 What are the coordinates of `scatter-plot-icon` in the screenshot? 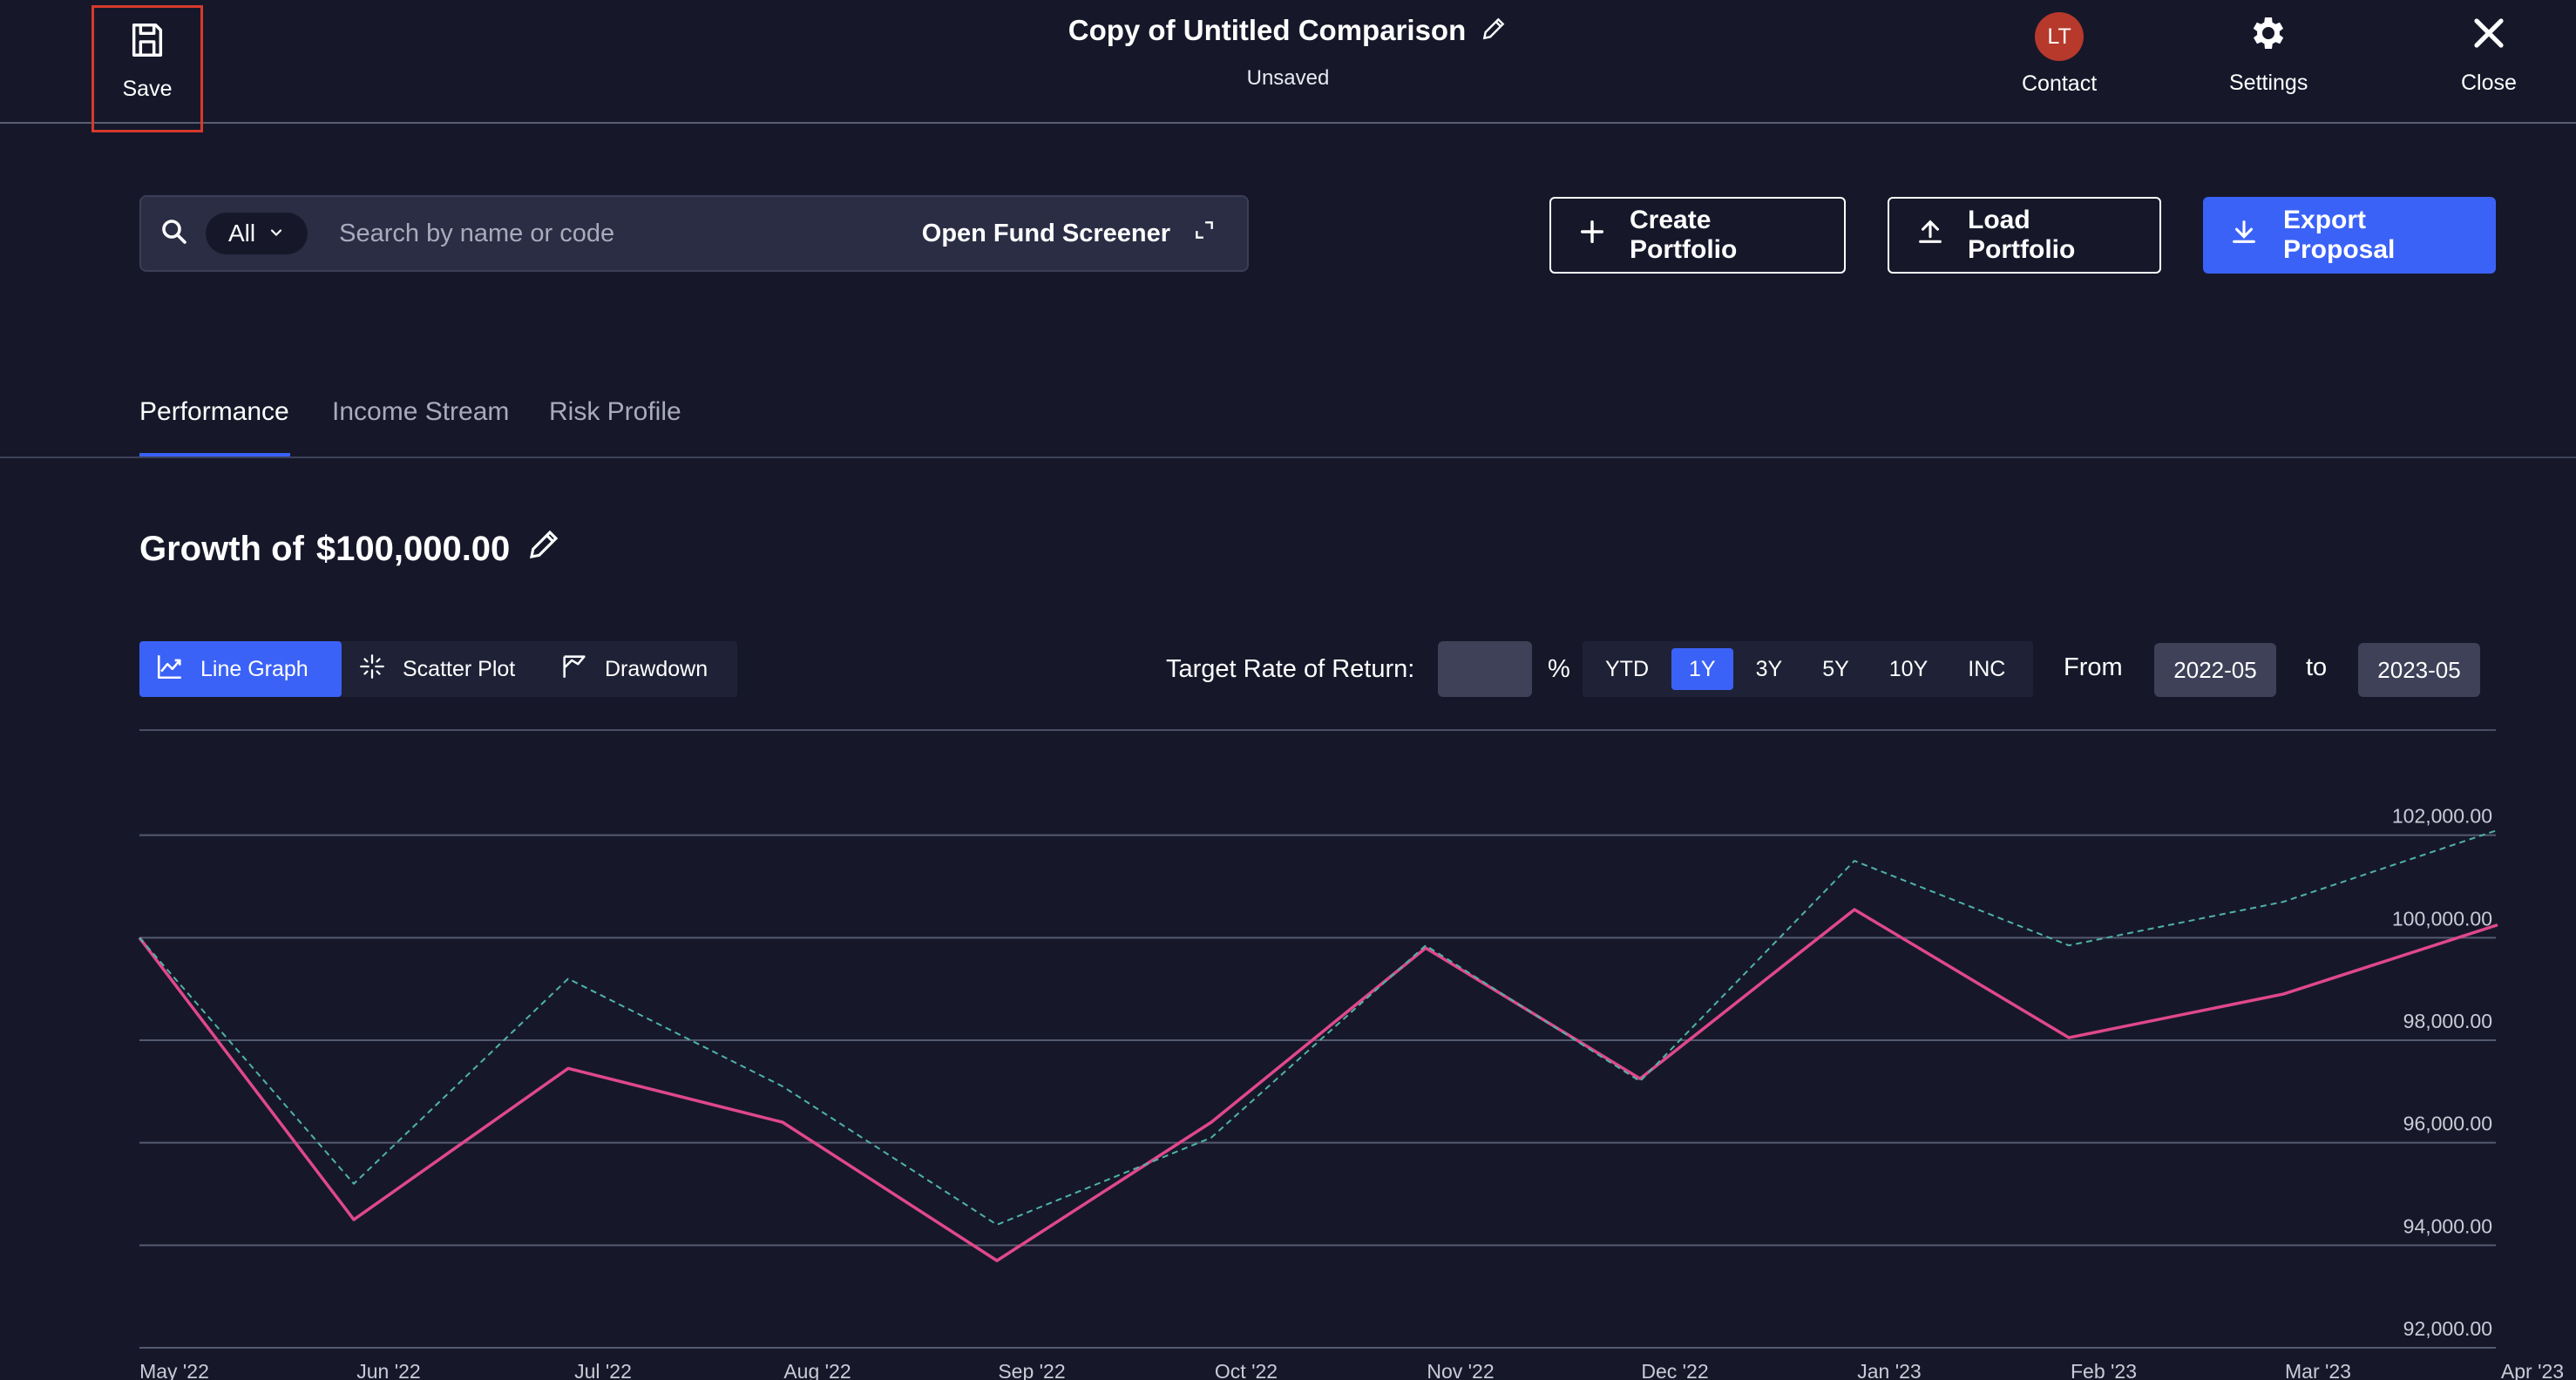 It's located at (372, 669).